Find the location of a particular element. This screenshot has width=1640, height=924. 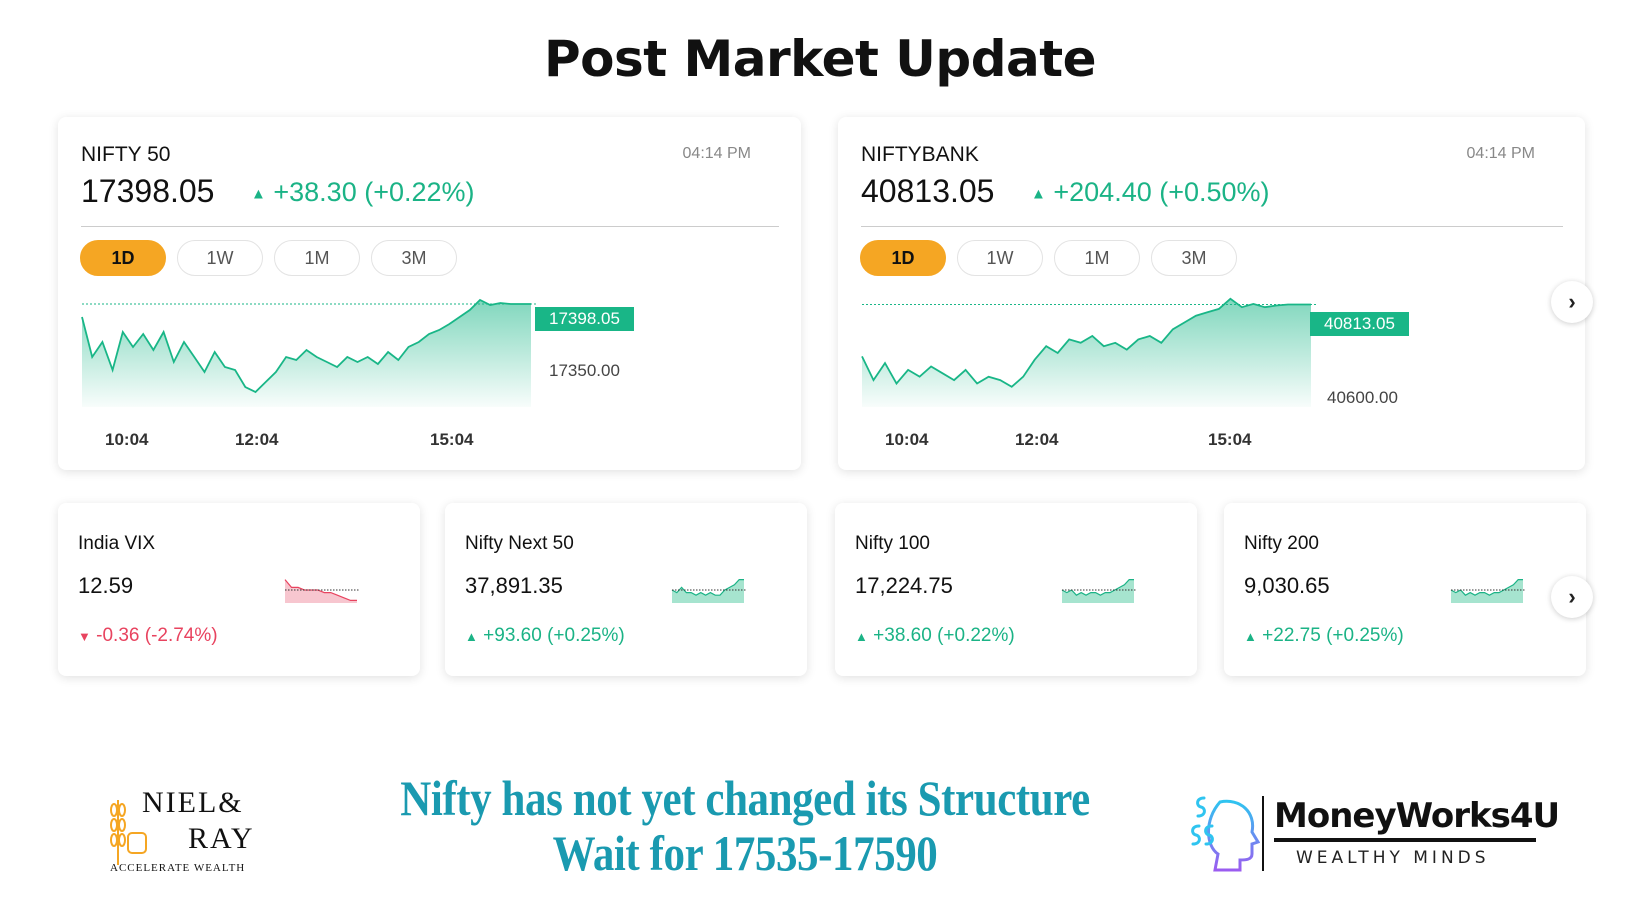

index-price: 40813.05 is located at coordinates (928, 191).